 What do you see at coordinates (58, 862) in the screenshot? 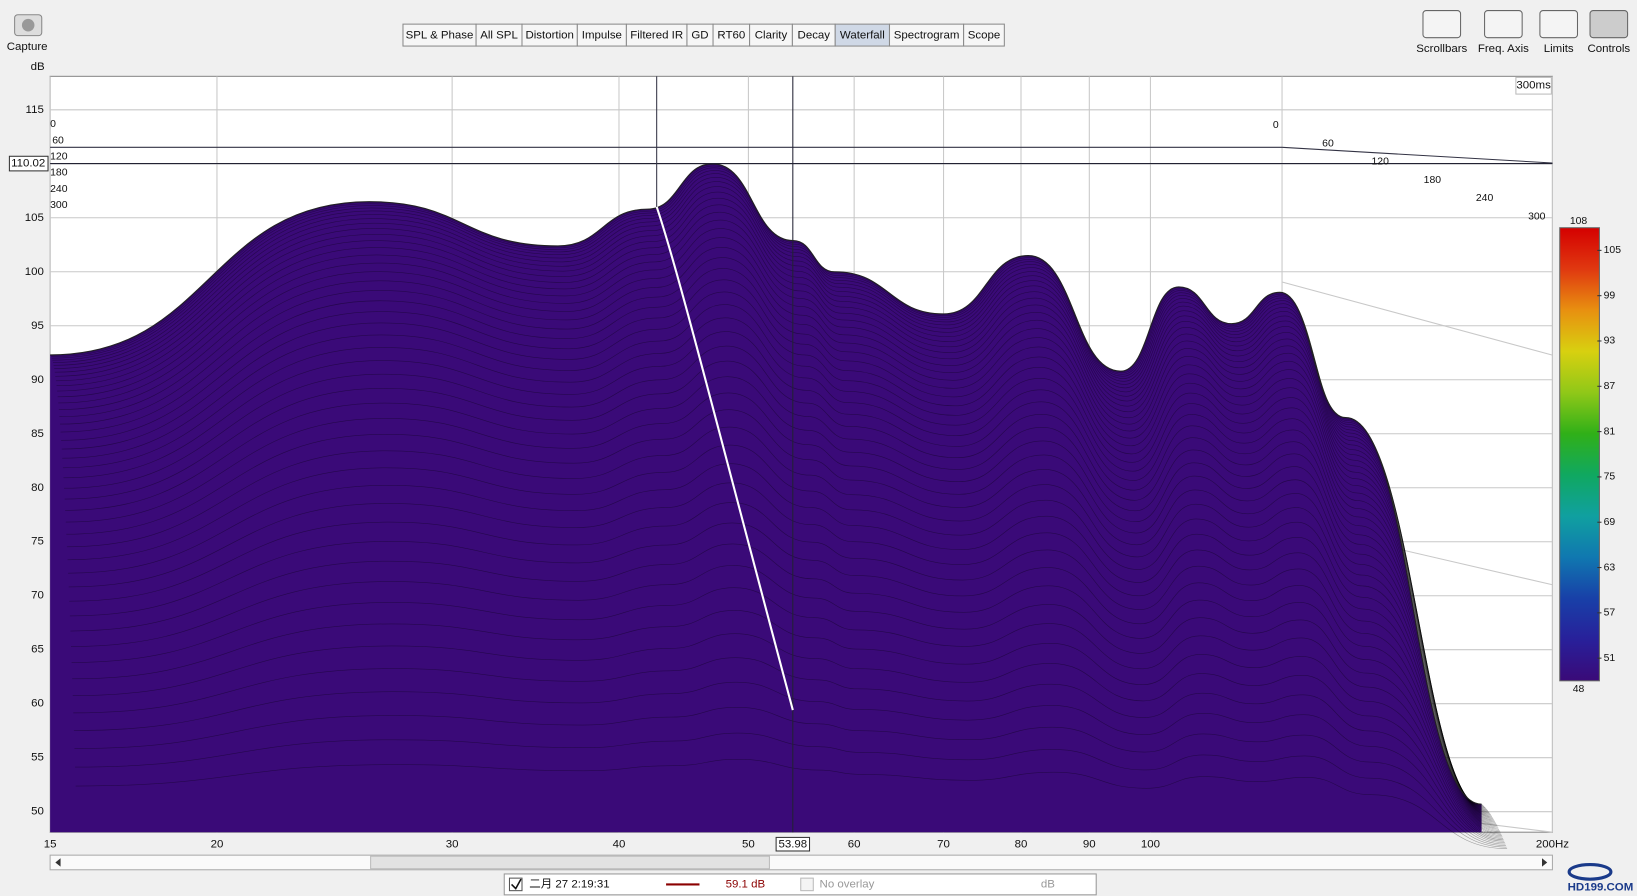
I see `scroll-left` at bounding box center [58, 862].